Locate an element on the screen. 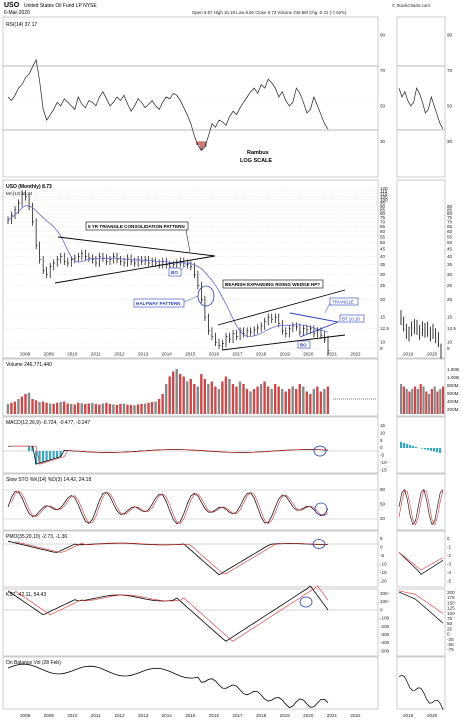 This screenshot has width=465, height=720. pmo-main-frame is located at coordinates (190, 559).